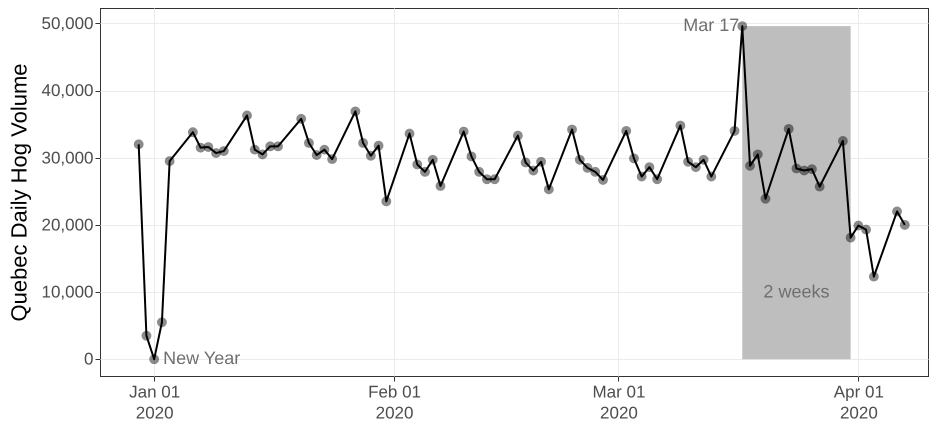 This screenshot has width=936, height=425. I want to click on annotation: Mar 17, so click(711, 25).